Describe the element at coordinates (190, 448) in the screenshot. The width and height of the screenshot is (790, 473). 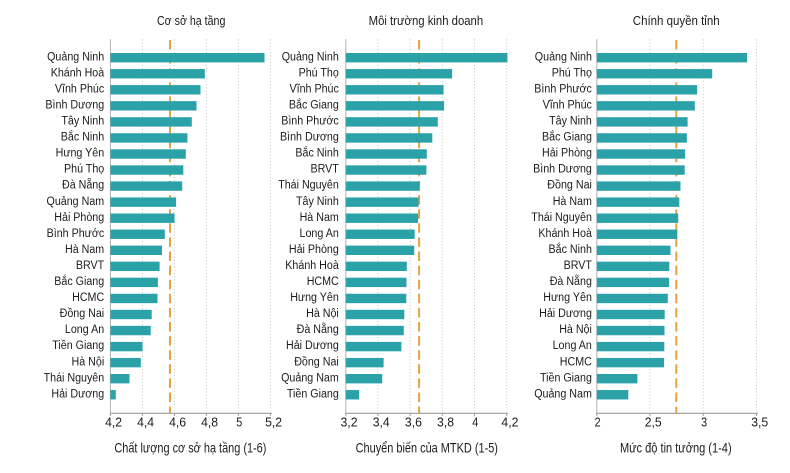
I see `svg-text: Chất lượng cơ sở hạ tầng (1-6)` at that location.